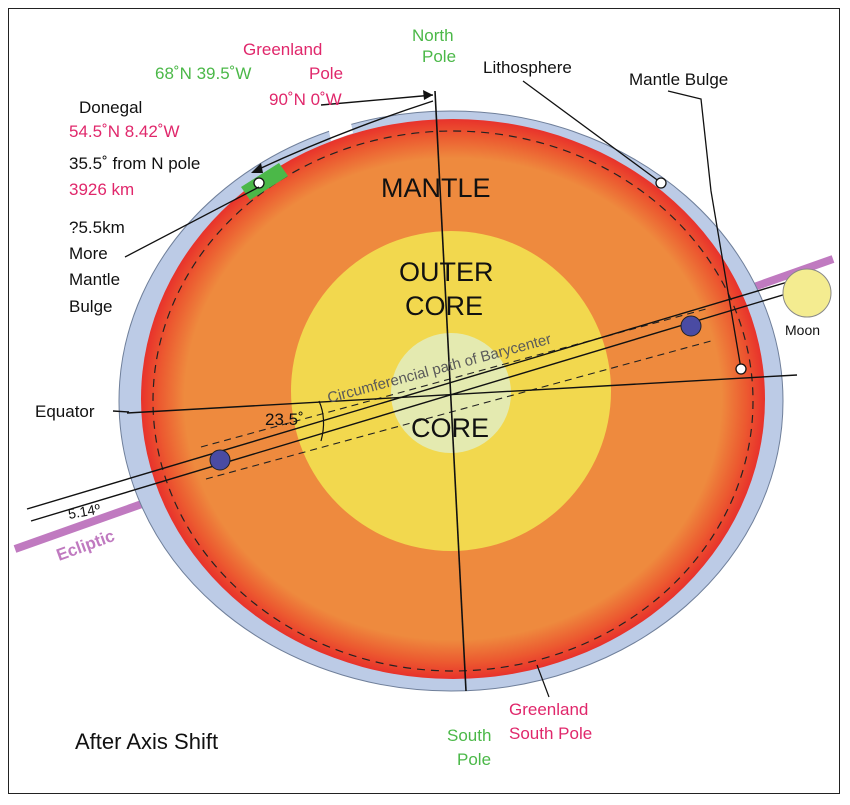 The image size is (850, 805). Describe the element at coordinates (220, 460) in the screenshot. I see `barycenter-dot-left` at that location.